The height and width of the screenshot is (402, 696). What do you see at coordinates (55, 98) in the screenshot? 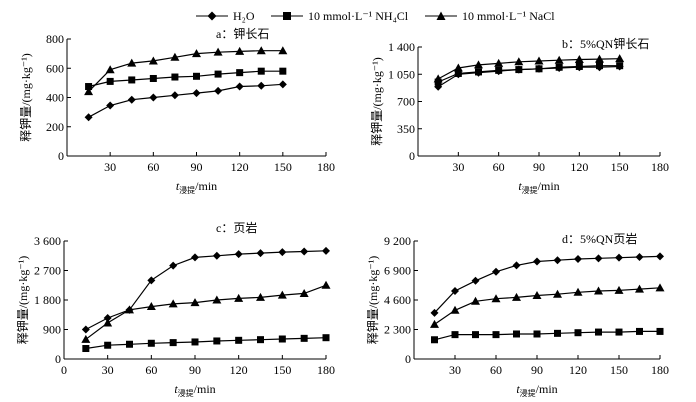
I see `y-tick-label: 400` at bounding box center [55, 98].